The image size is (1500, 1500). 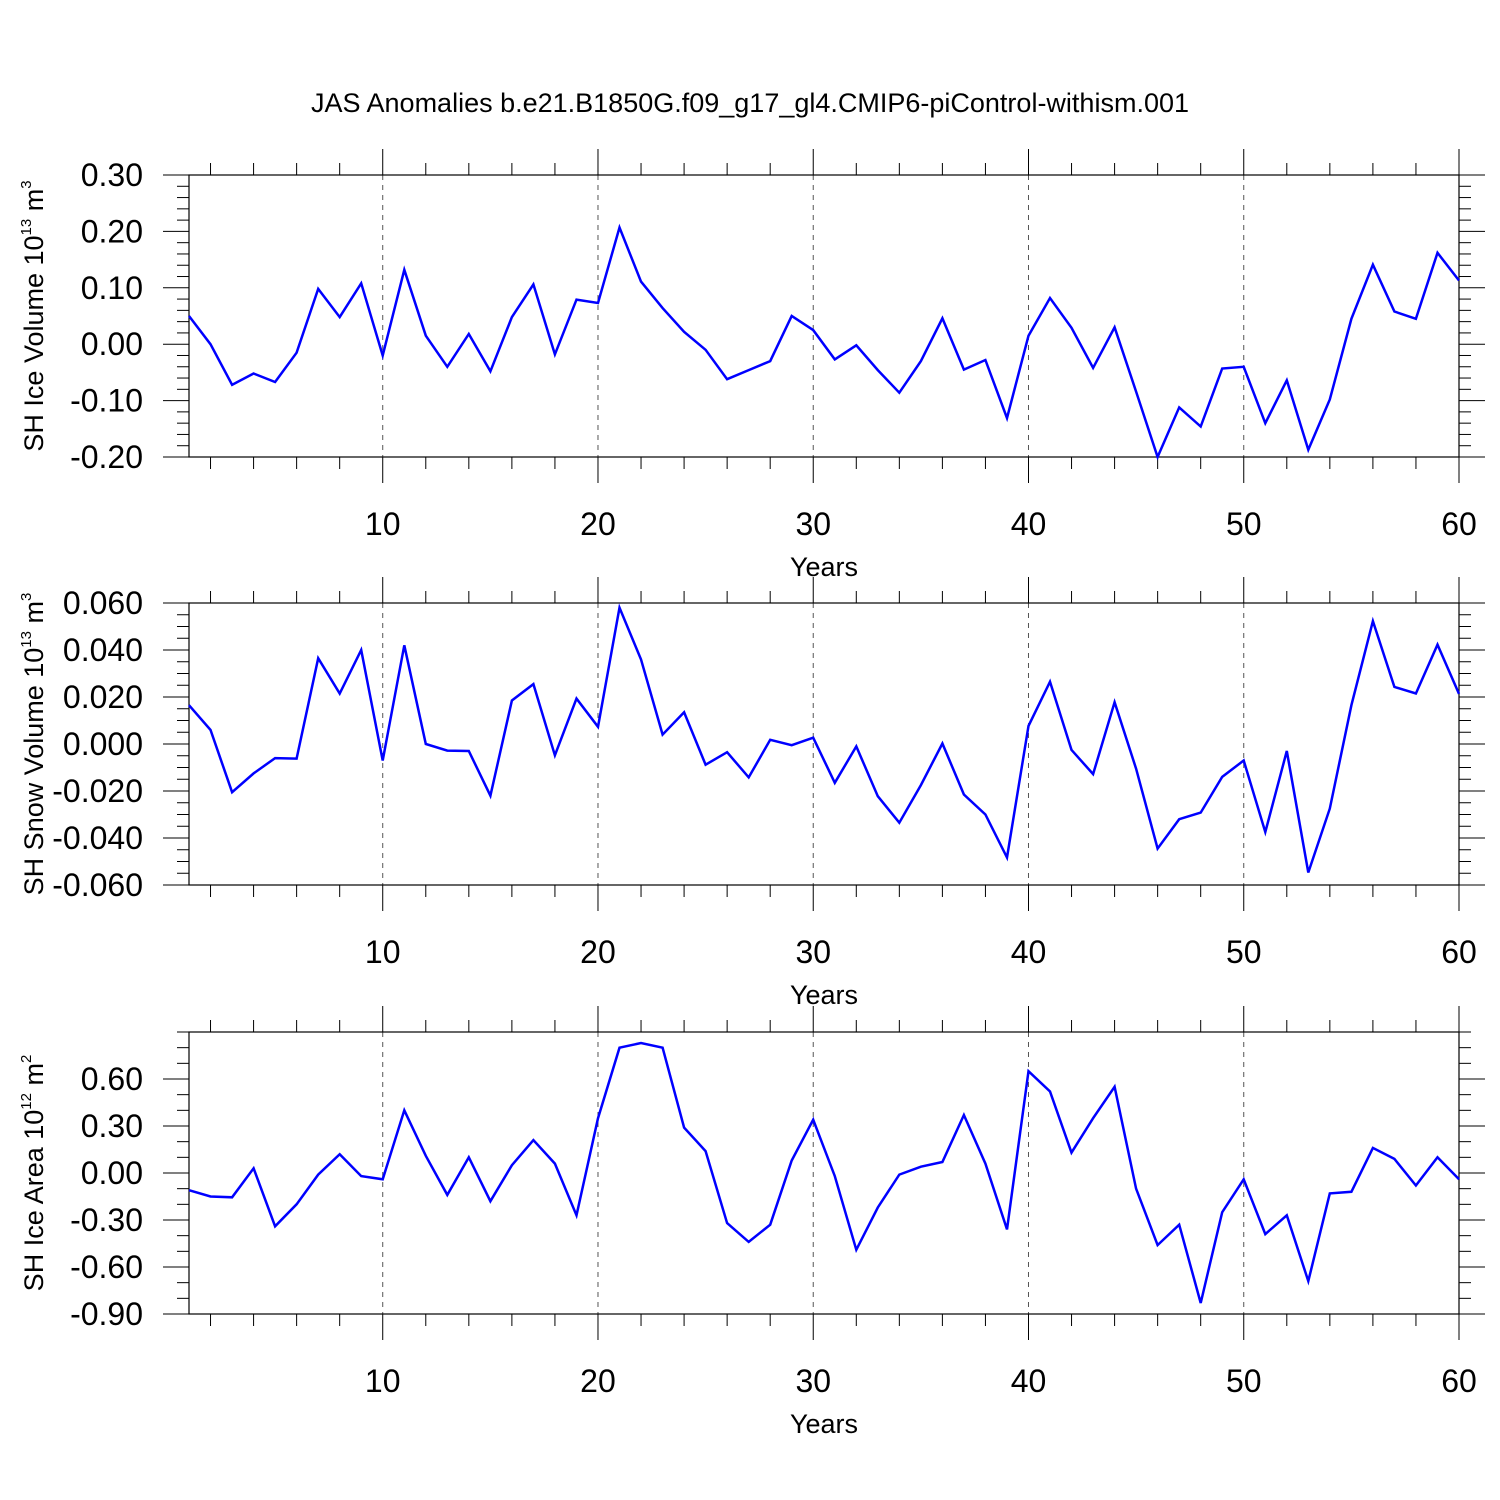 What do you see at coordinates (103, 697) in the screenshot?
I see `y-tick-label: 0.020` at bounding box center [103, 697].